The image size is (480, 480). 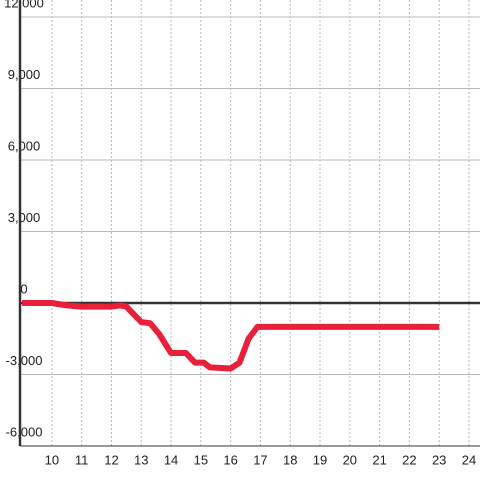 I want to click on x-tick-label: 19, so click(x=320, y=459).